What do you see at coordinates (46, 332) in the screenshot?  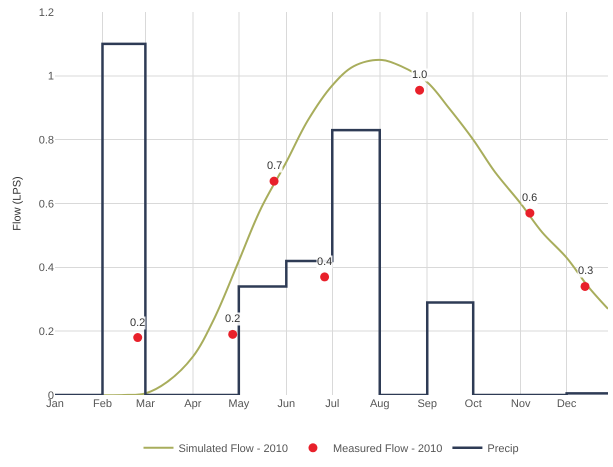 I see `y-tick-label: 0.2` at bounding box center [46, 332].